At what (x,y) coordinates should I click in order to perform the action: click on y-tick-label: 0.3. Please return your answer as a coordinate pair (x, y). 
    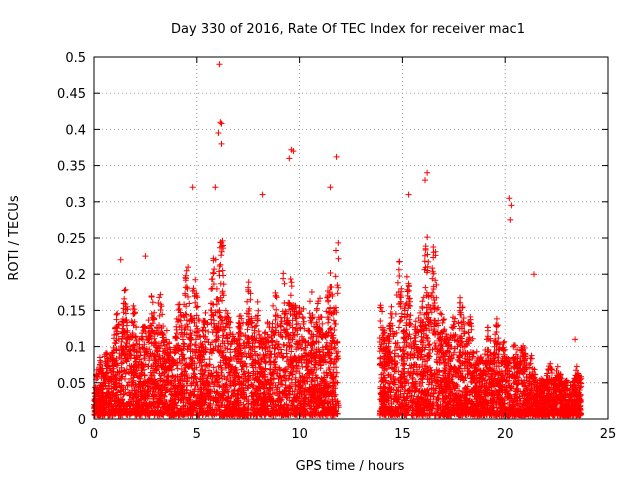
    Looking at the image, I should click on (75, 203).